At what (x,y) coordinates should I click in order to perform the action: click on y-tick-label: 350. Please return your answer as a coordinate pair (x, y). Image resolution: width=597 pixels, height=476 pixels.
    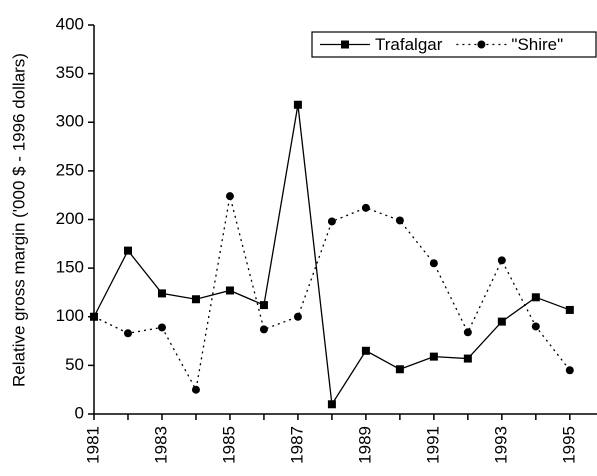
    Looking at the image, I should click on (70, 72).